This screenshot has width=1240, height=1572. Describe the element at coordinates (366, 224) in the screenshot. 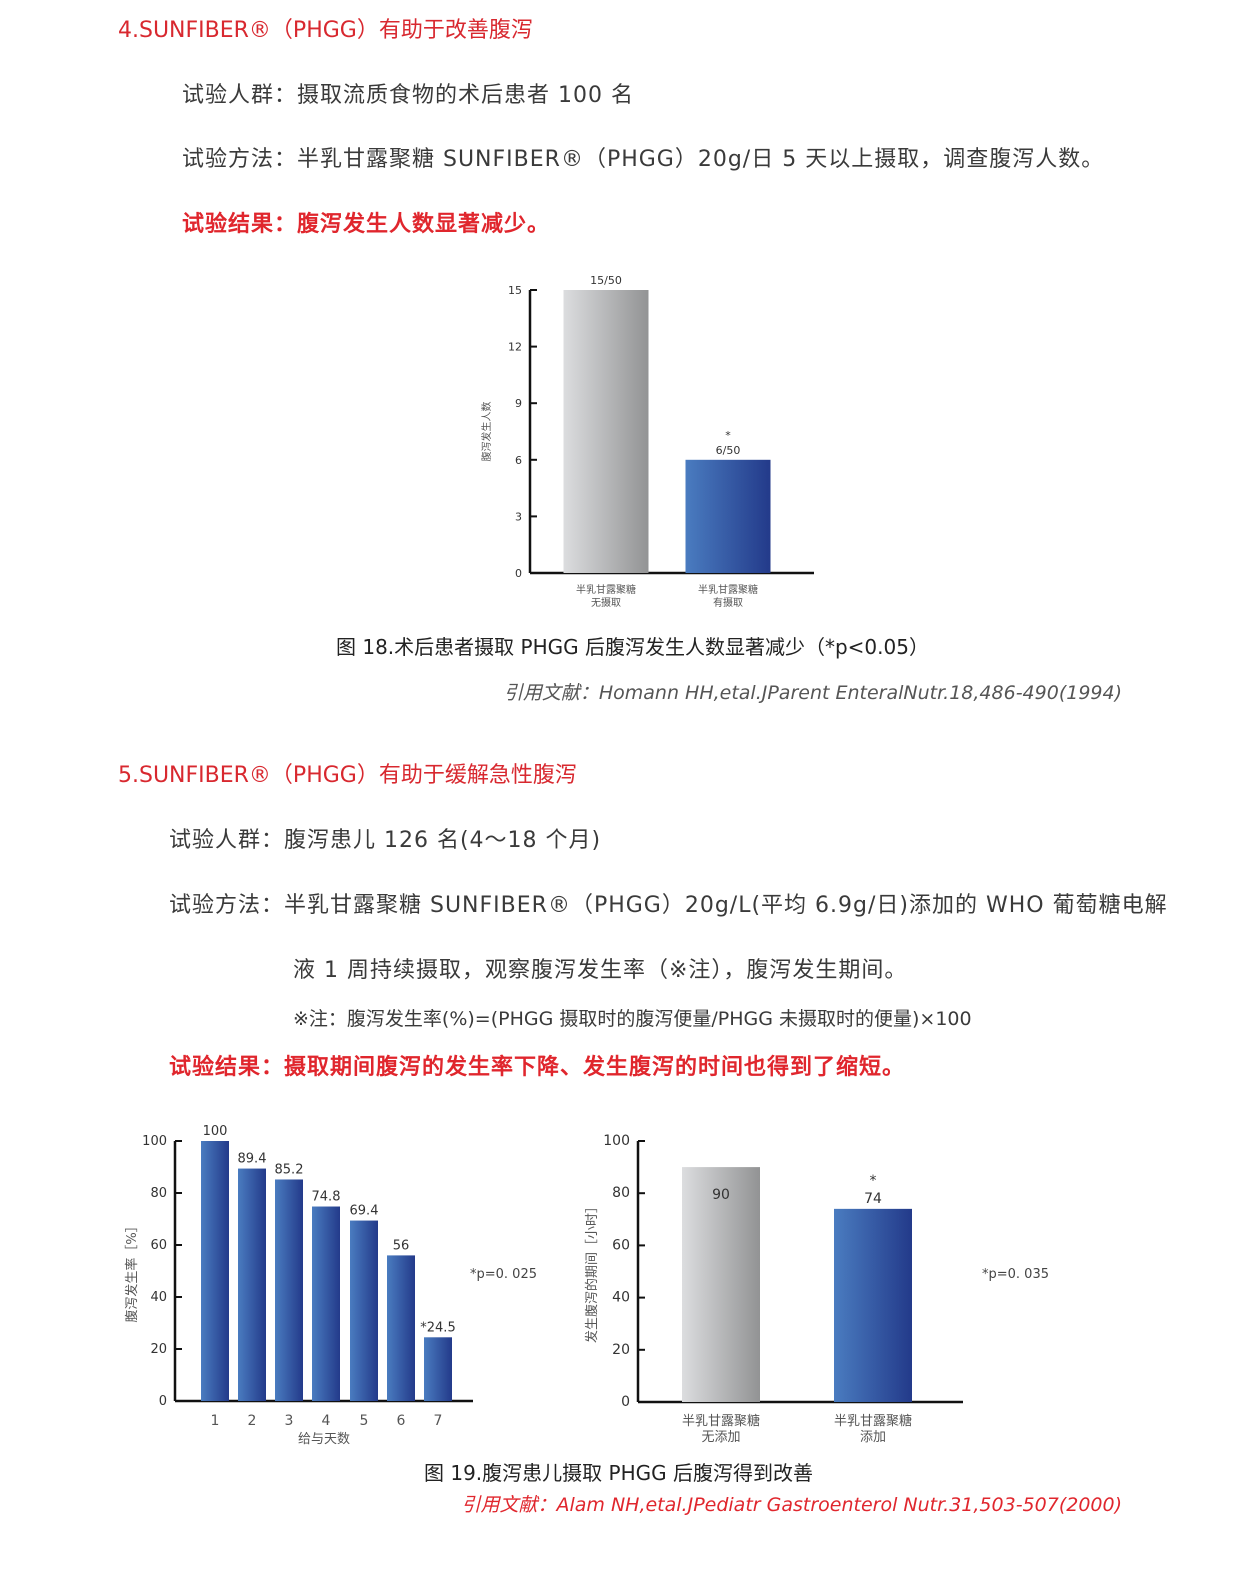

I see `section4-result: 试验结果：腹泻发生人数显著减少。` at that location.